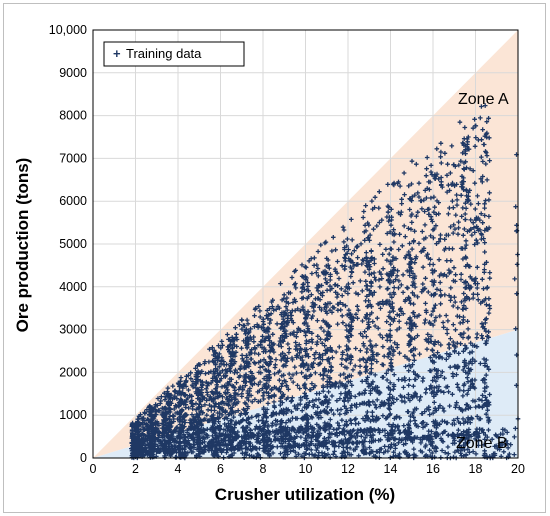 This screenshot has width=550, height=516. I want to click on y-tick-label: 6000, so click(73, 201).